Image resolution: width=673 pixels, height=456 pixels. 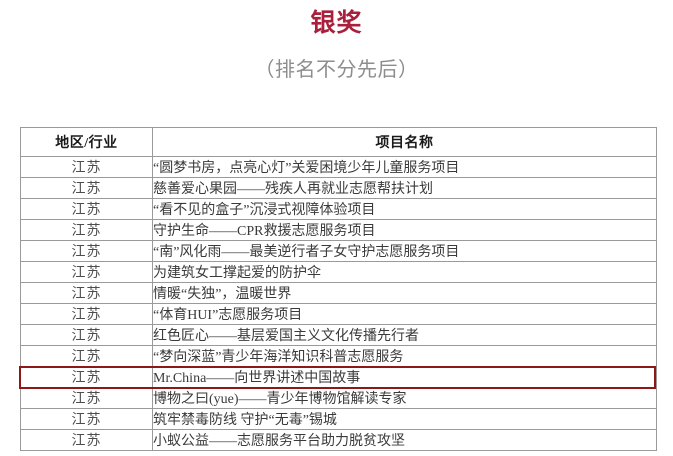 What do you see at coordinates (404, 142) in the screenshot?
I see `column-header-project: 项目名称` at bounding box center [404, 142].